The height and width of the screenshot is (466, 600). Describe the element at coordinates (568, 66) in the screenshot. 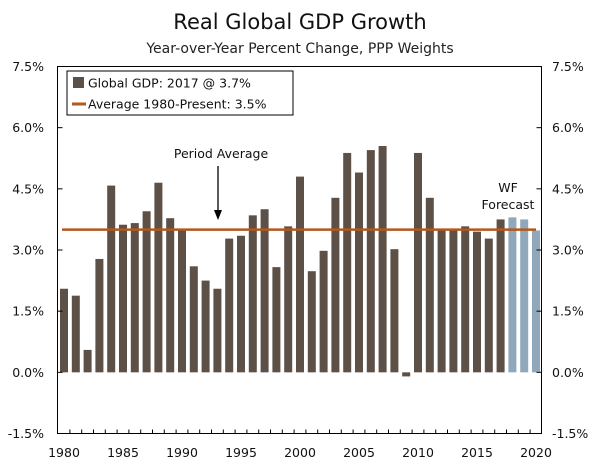

I see `y-tick-right-label: 7.5%` at that location.